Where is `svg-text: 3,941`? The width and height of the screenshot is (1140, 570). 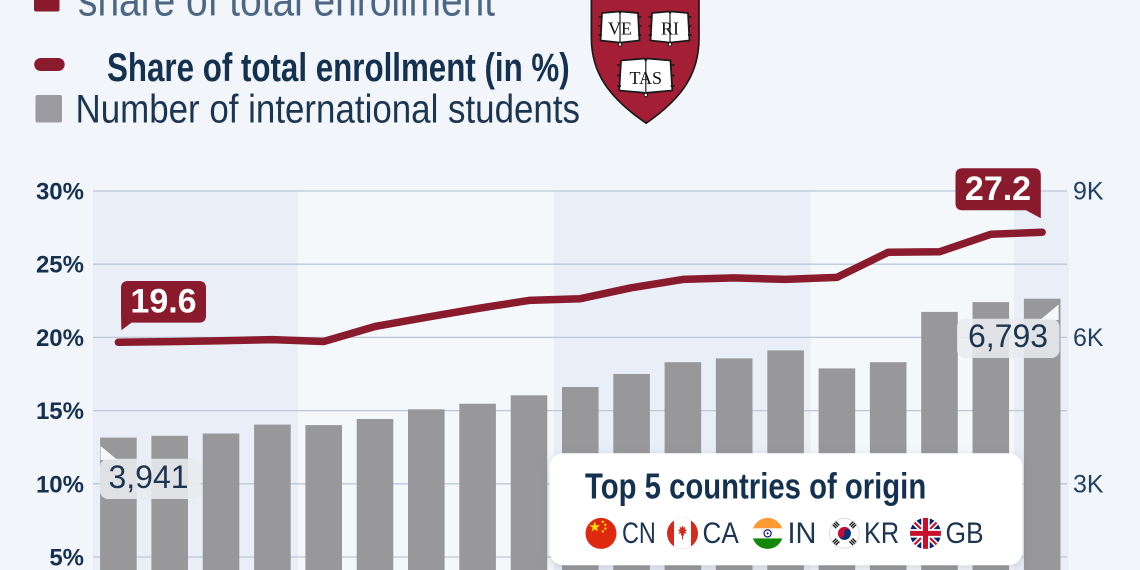 svg-text: 3,941 is located at coordinates (148, 477).